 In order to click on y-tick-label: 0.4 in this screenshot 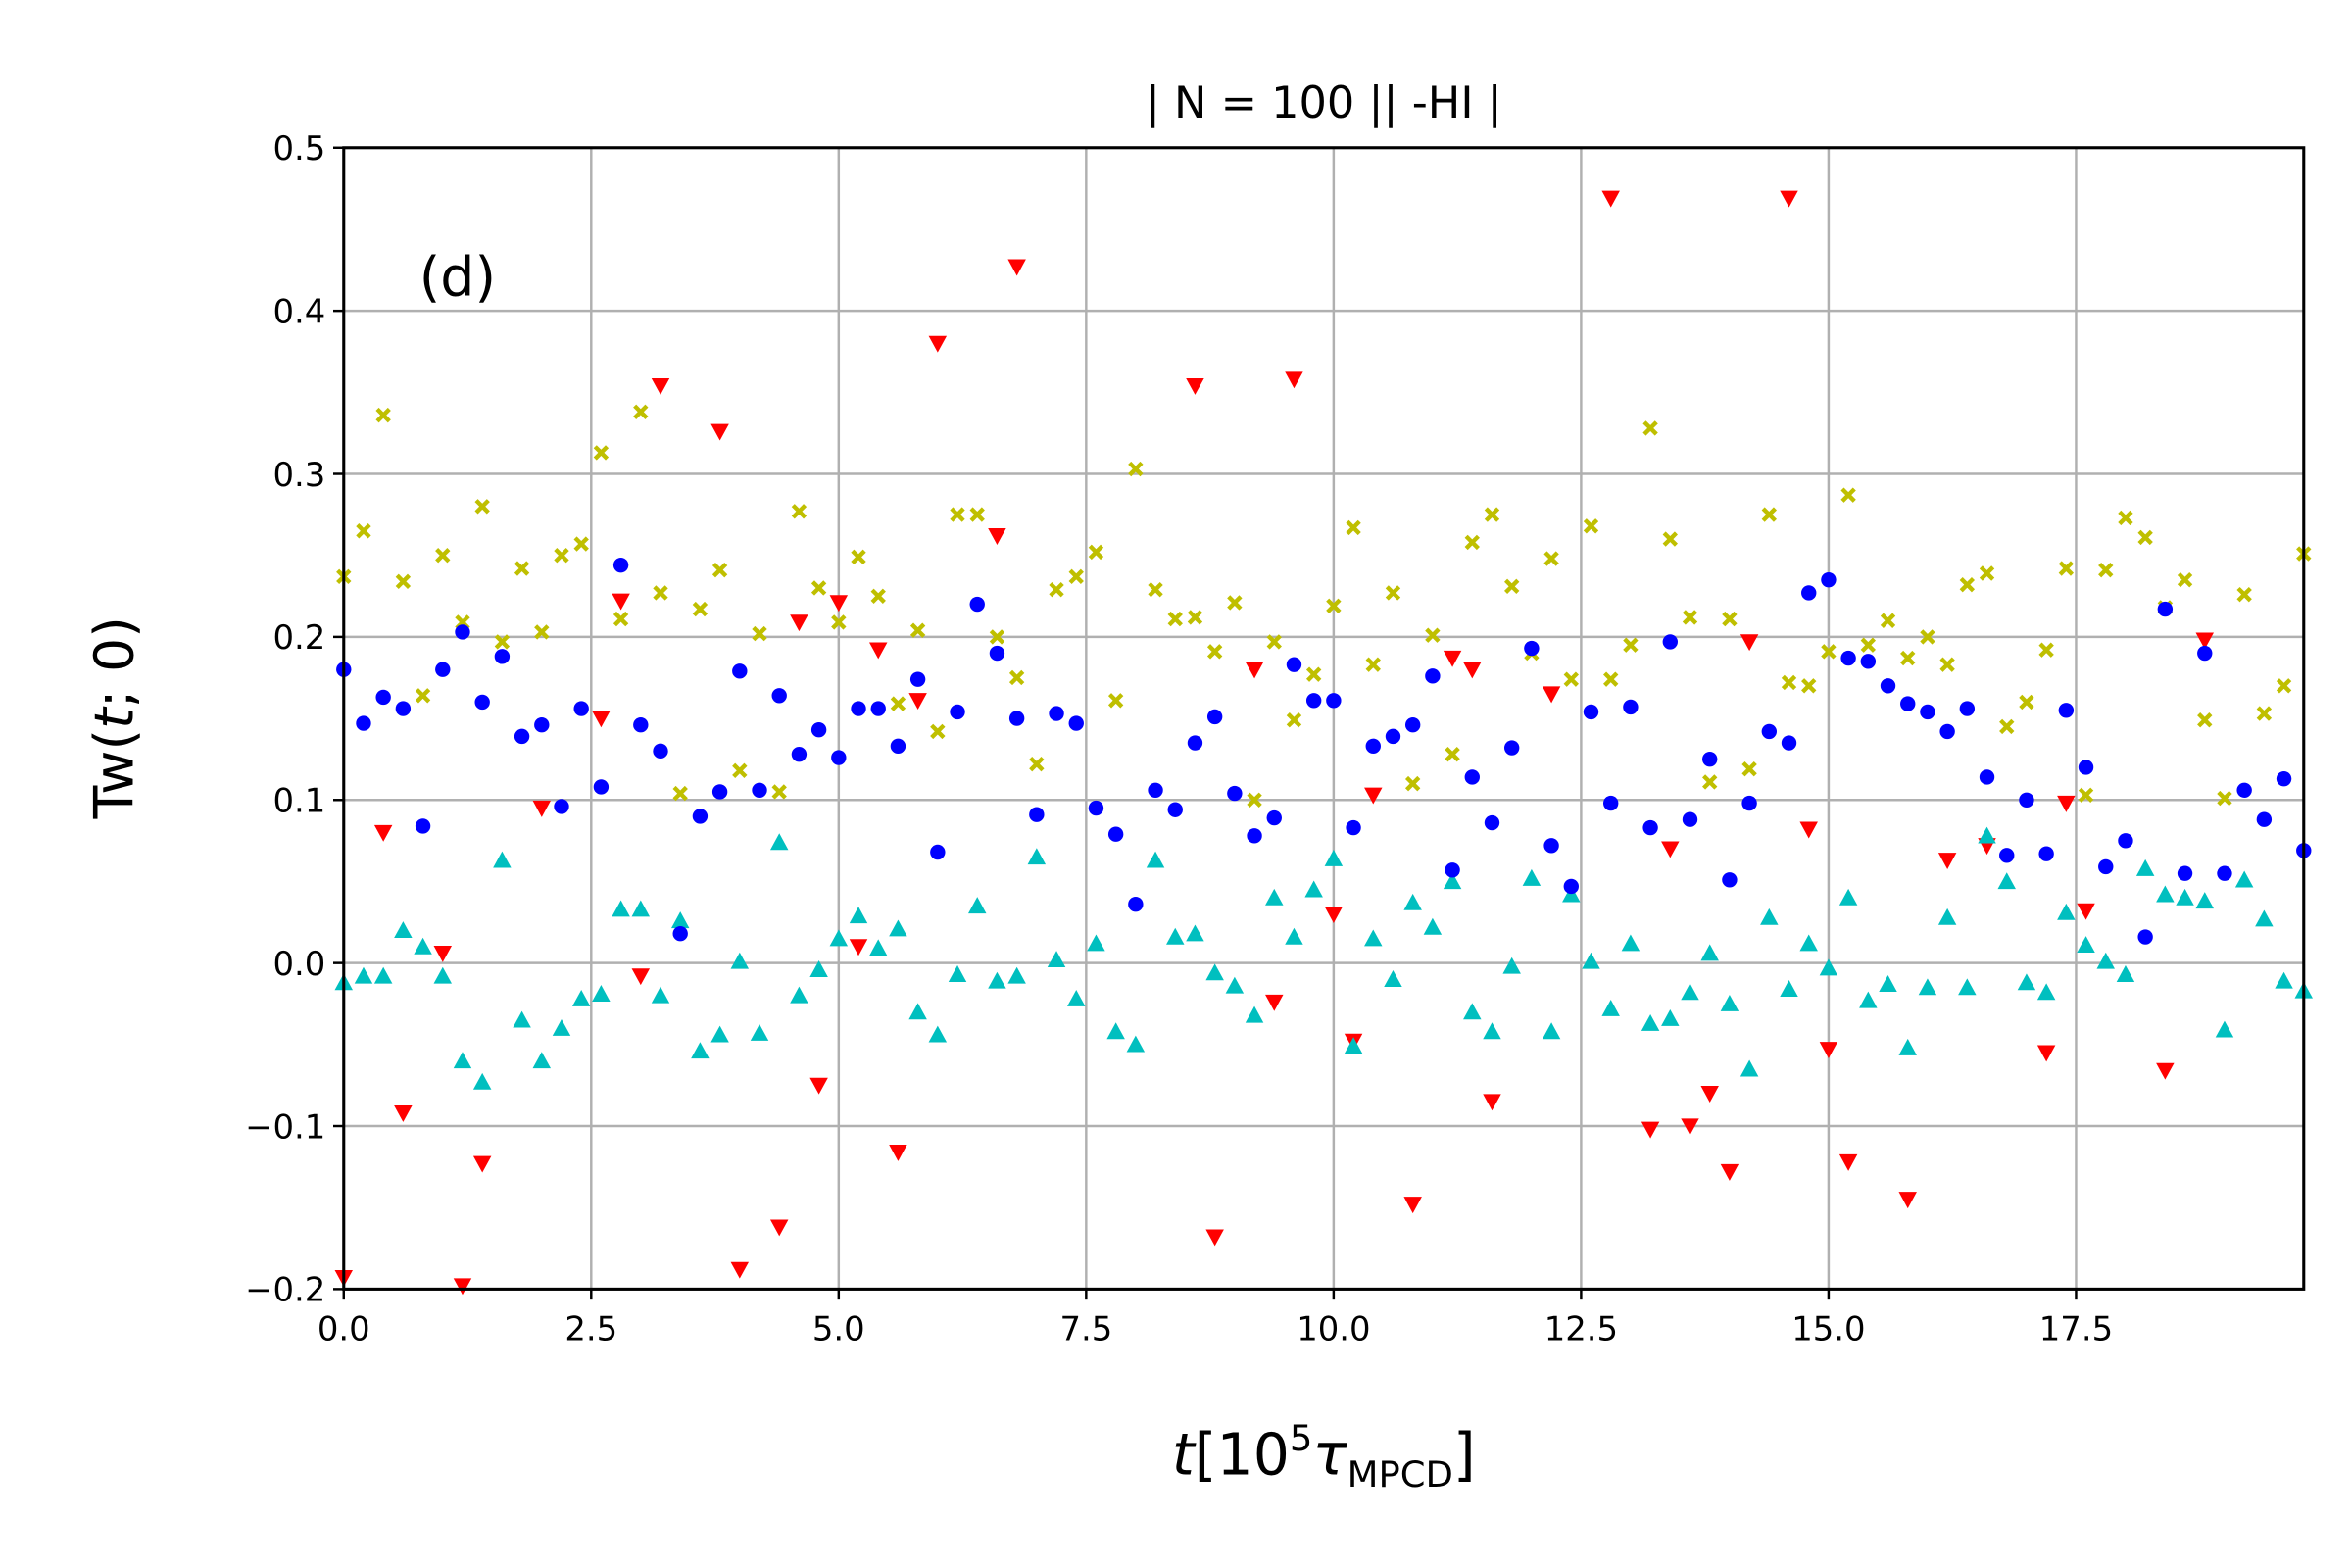, I will do `click(298, 311)`.